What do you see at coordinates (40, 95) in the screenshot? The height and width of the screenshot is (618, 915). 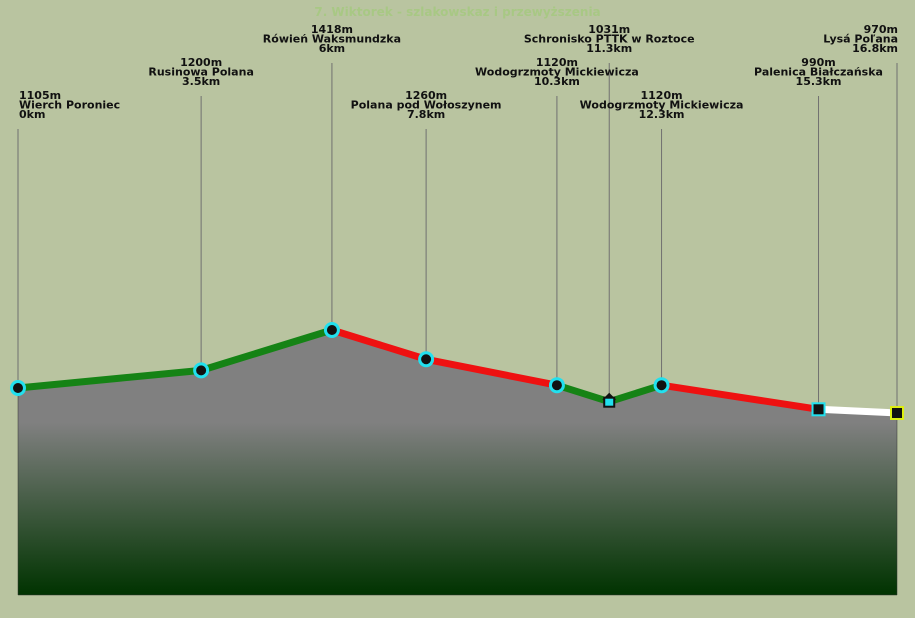 I see `elevation-label: 1105m` at bounding box center [40, 95].